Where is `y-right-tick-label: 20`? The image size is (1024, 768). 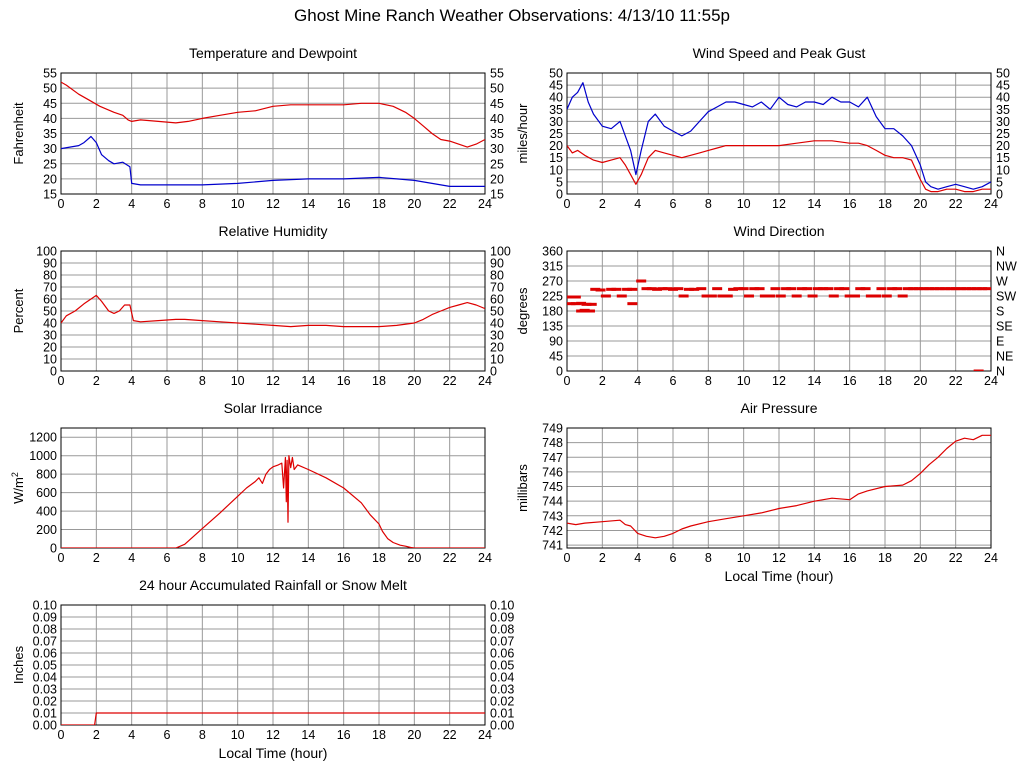 y-right-tick-label: 20 is located at coordinates (497, 348).